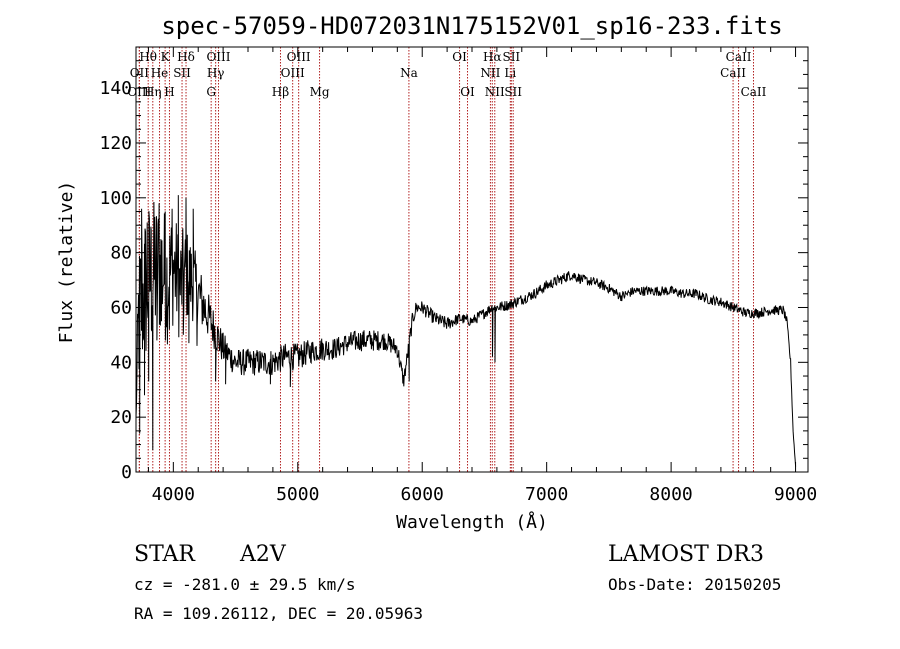  What do you see at coordinates (173, 494) in the screenshot?
I see `x-tick-label: 4000` at bounding box center [173, 494].